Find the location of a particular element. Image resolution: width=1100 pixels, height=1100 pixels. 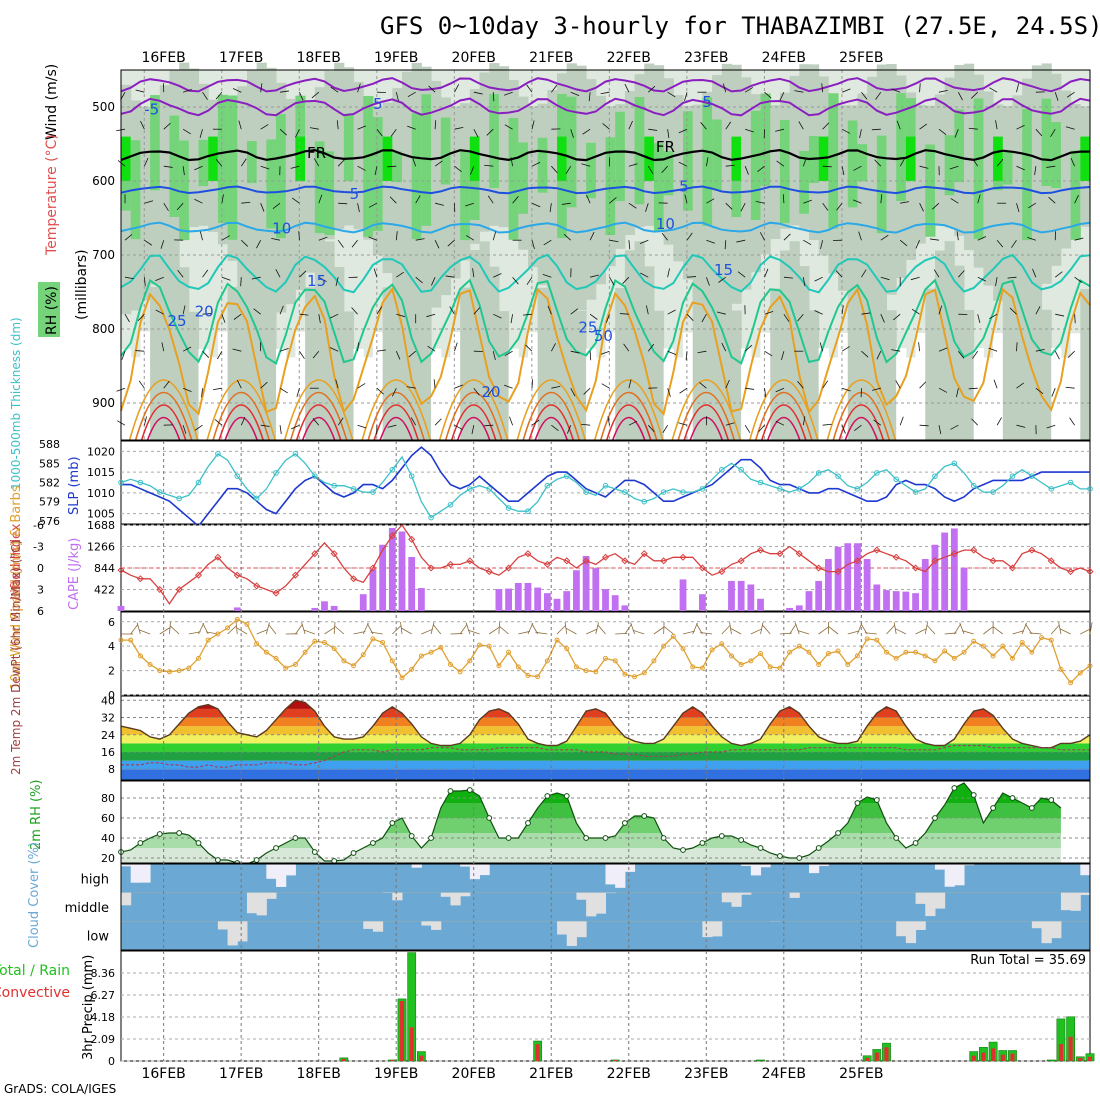

cloud-row-label: high is located at coordinates (95, 879).